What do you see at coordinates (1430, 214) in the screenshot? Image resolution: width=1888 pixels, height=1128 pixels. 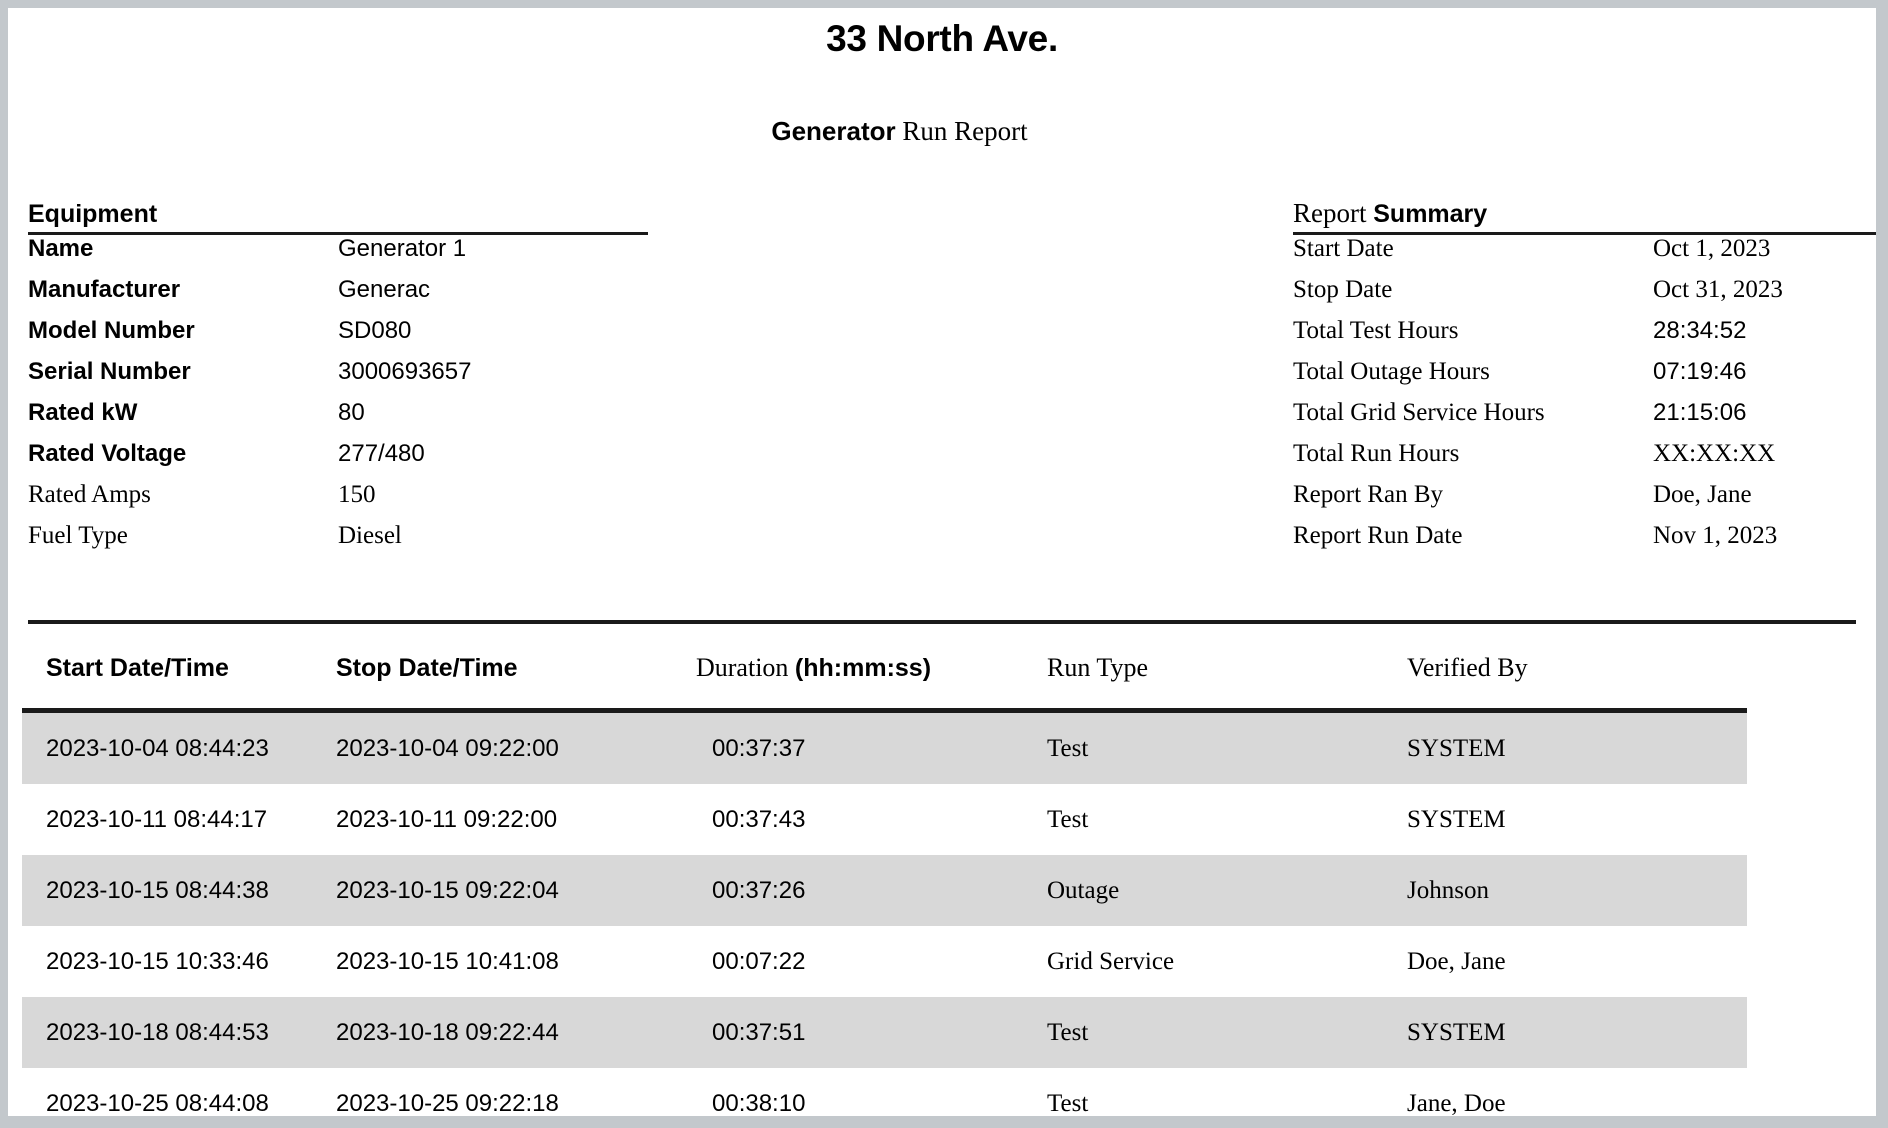 I see `report-summary-heading-bold: Summary` at bounding box center [1430, 214].